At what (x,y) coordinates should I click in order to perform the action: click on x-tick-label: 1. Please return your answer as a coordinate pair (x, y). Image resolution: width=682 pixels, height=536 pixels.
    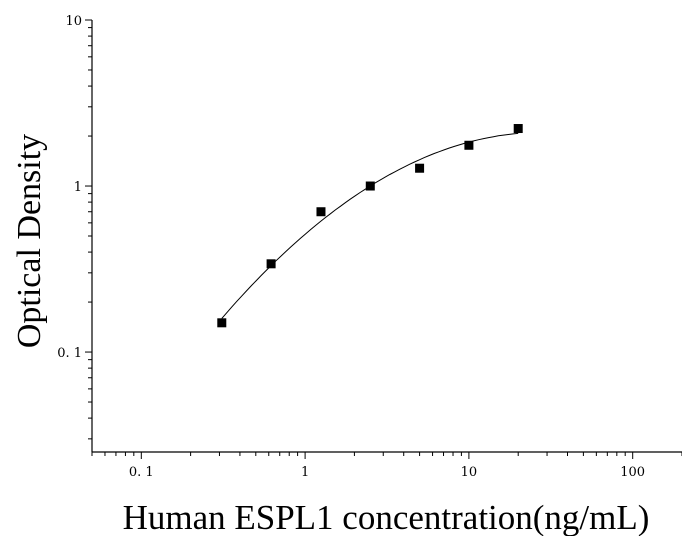
    Looking at the image, I should click on (305, 472).